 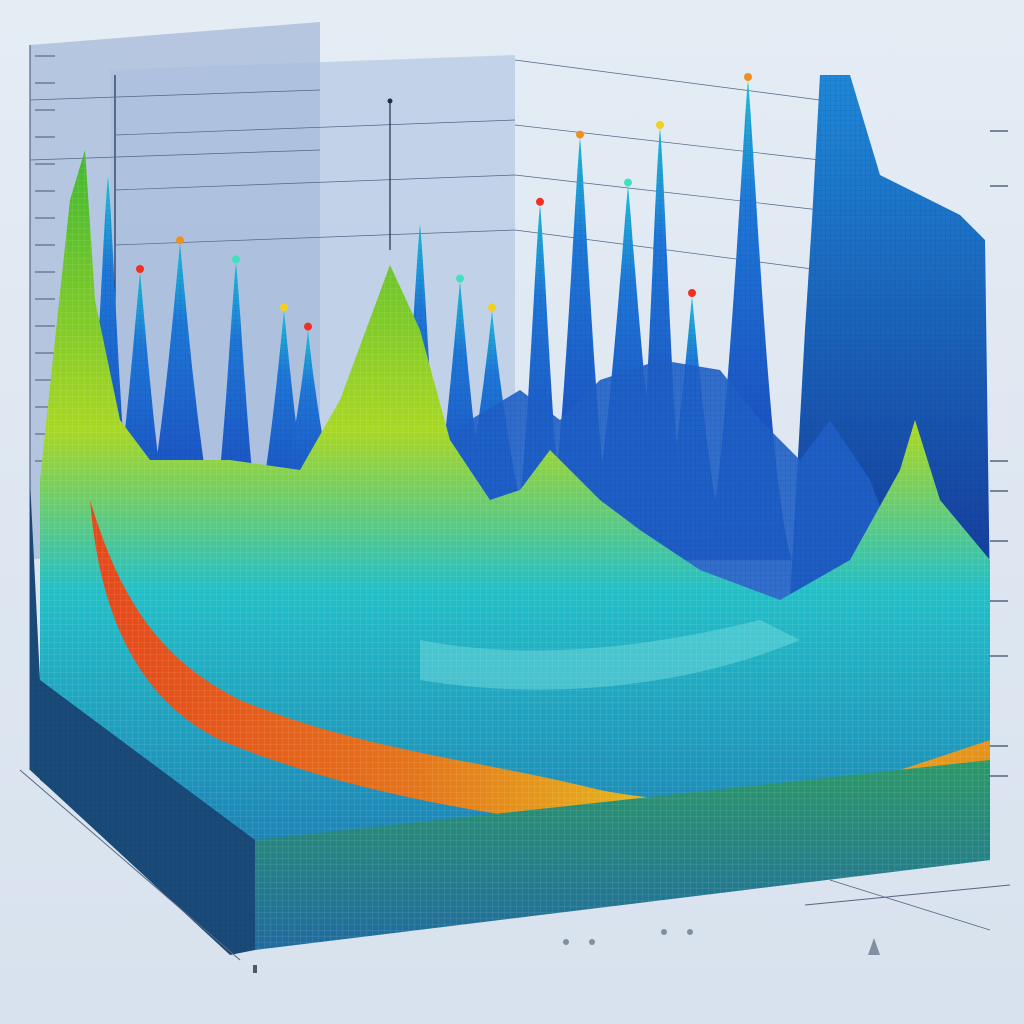 What do you see at coordinates (999, 453) in the screenshot?
I see `right-axis-ticks` at bounding box center [999, 453].